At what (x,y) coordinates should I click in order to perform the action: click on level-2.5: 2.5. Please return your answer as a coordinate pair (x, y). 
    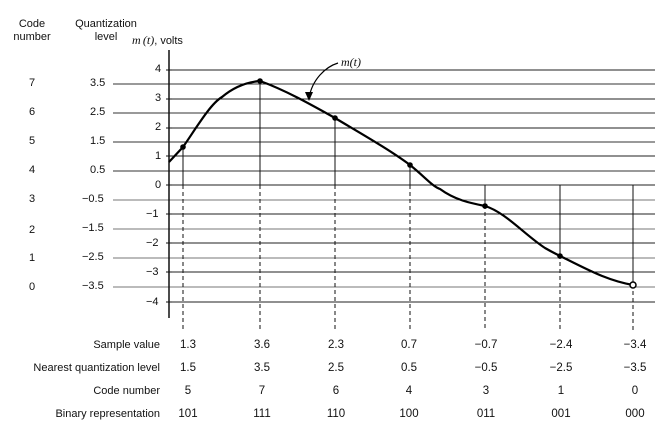
    Looking at the image, I should click on (98, 112).